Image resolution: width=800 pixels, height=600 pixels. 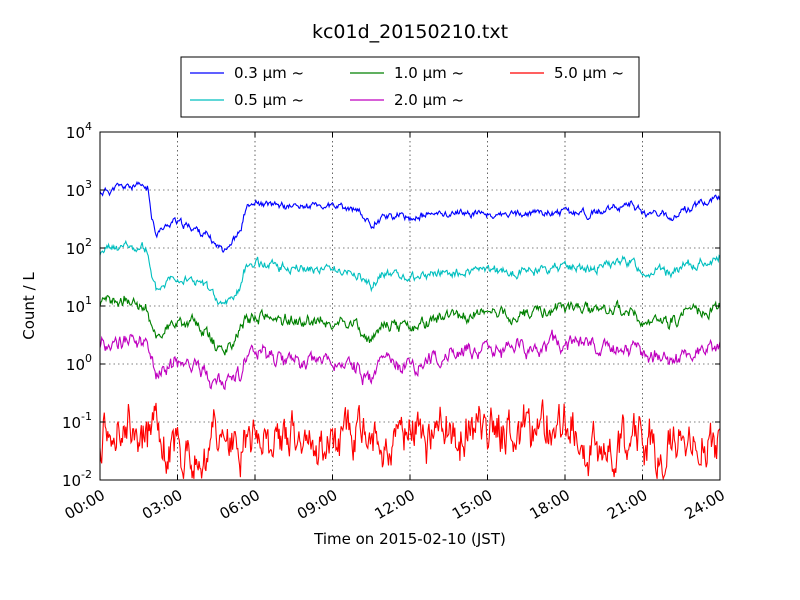 What do you see at coordinates (410, 32) in the screenshot?
I see `chart-title: kc01d_20150210.txt` at bounding box center [410, 32].